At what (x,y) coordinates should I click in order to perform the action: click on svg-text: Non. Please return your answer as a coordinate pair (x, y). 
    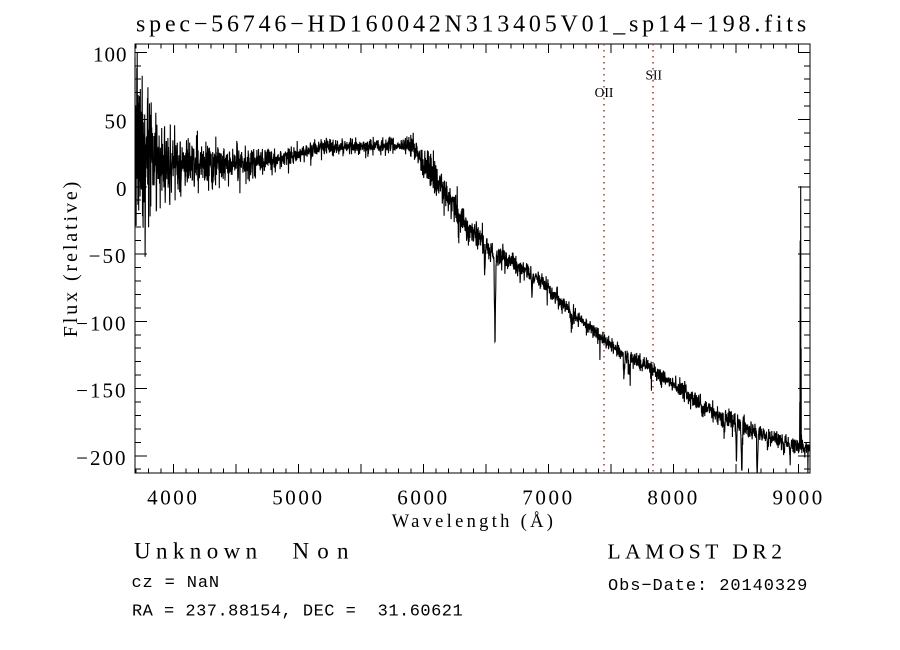
    Looking at the image, I should click on (325, 550).